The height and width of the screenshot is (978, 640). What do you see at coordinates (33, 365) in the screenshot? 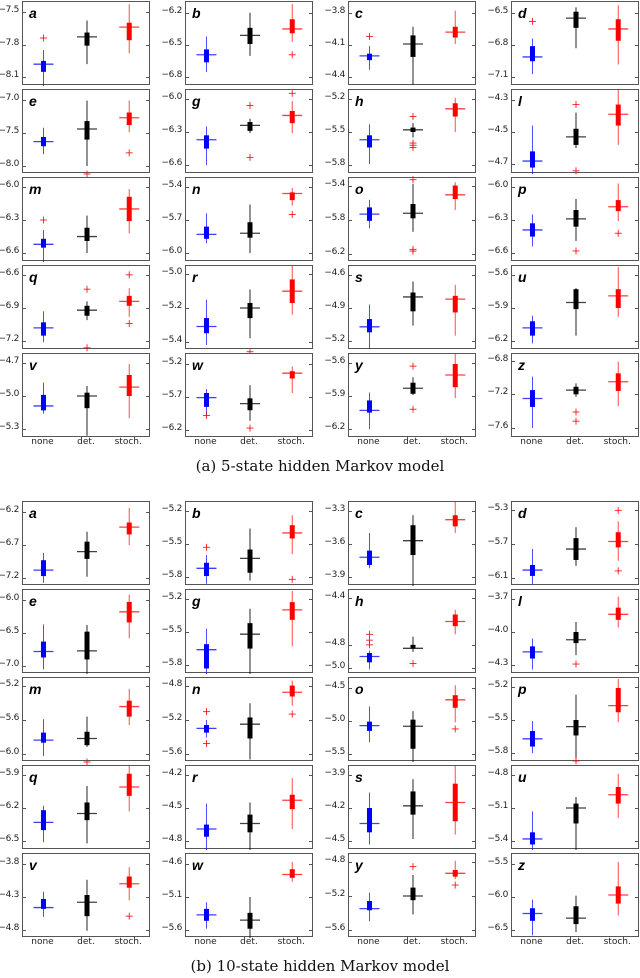
I see `panel-letter: v` at bounding box center [33, 365].